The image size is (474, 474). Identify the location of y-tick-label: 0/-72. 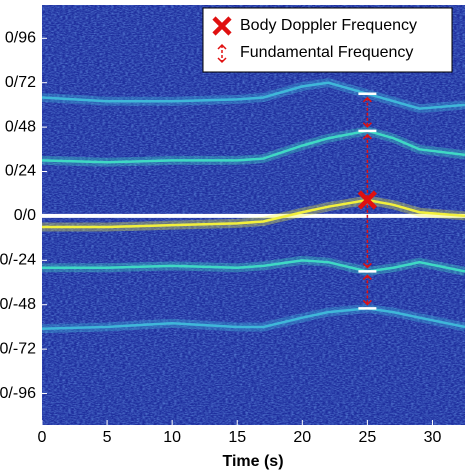
(18, 348).